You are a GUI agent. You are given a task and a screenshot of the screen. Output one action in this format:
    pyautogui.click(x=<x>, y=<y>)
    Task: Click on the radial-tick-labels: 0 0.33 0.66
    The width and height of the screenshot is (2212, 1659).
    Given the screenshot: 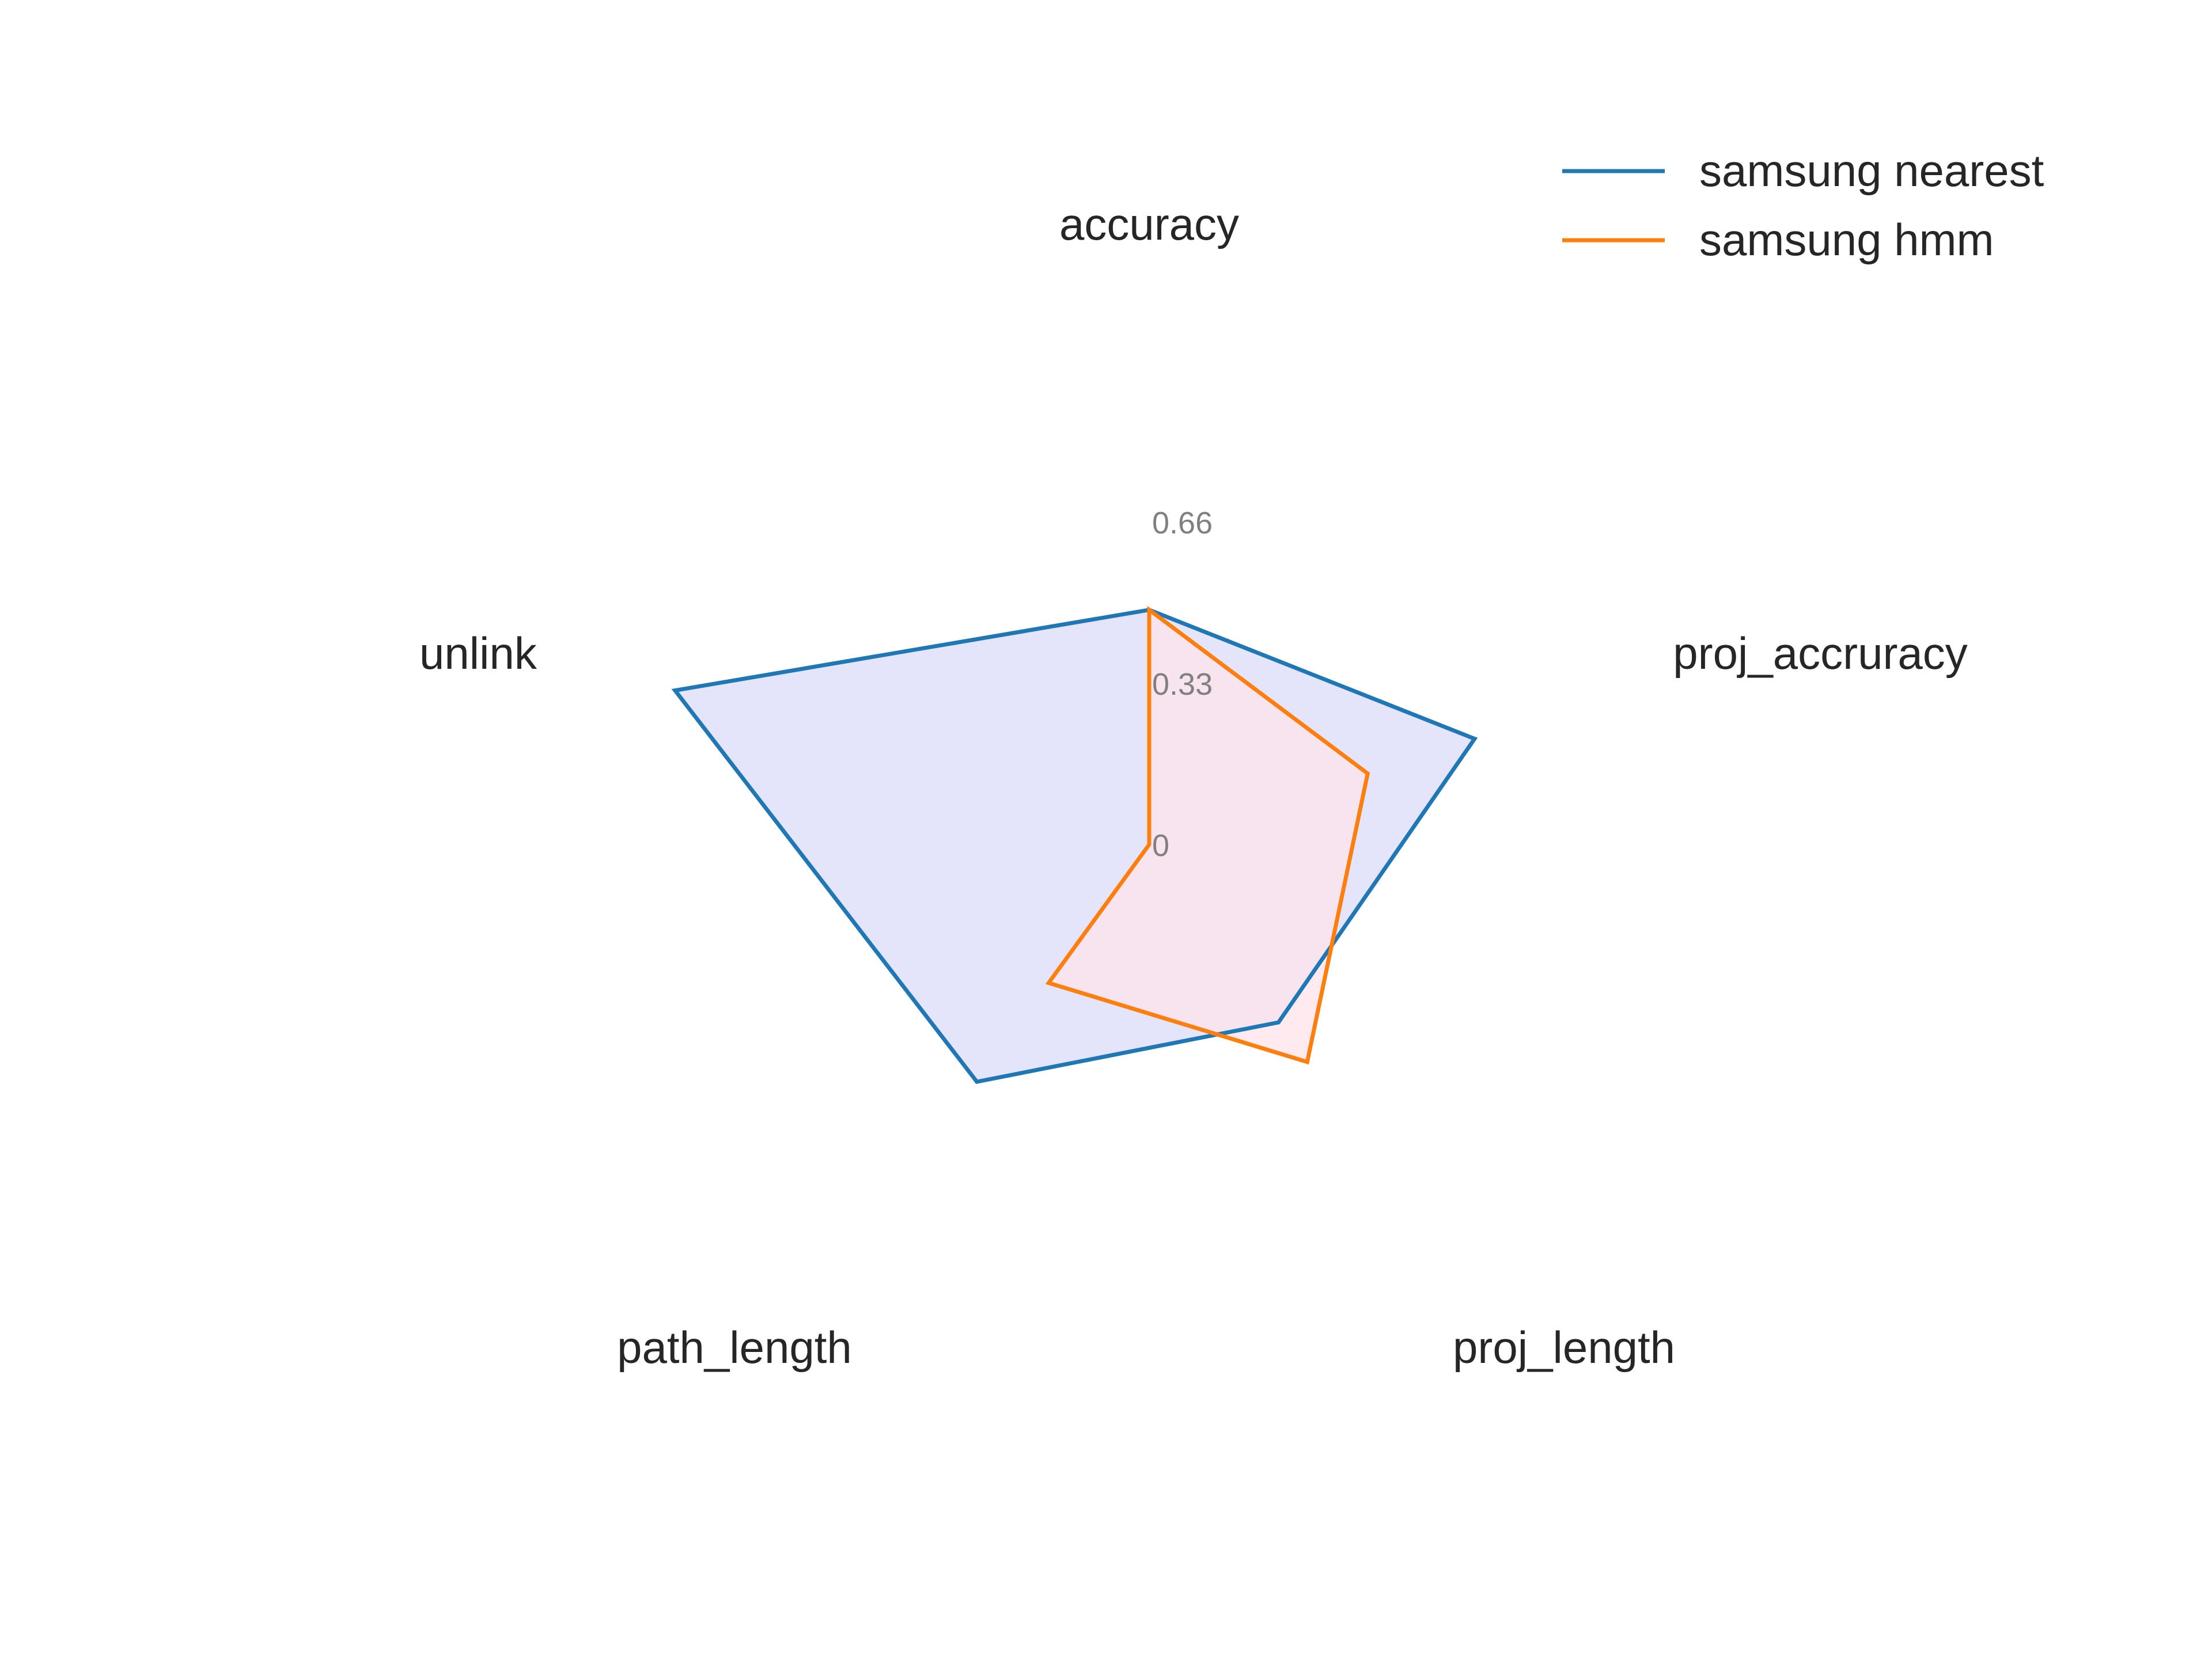 What is the action you would take?
    pyautogui.click(x=1182, y=684)
    